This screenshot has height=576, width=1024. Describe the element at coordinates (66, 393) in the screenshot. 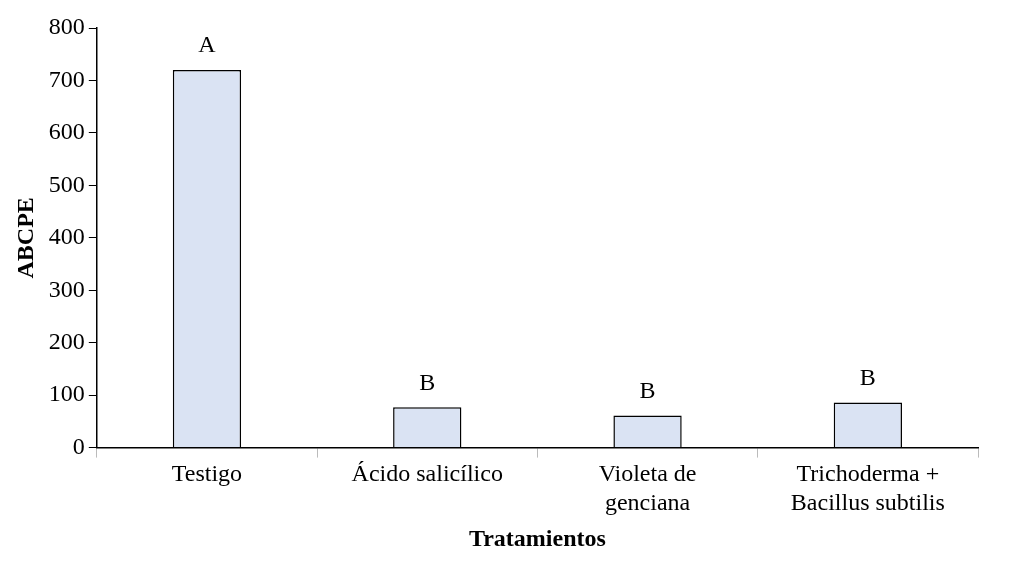

I see `y-tick-label: 100` at that location.